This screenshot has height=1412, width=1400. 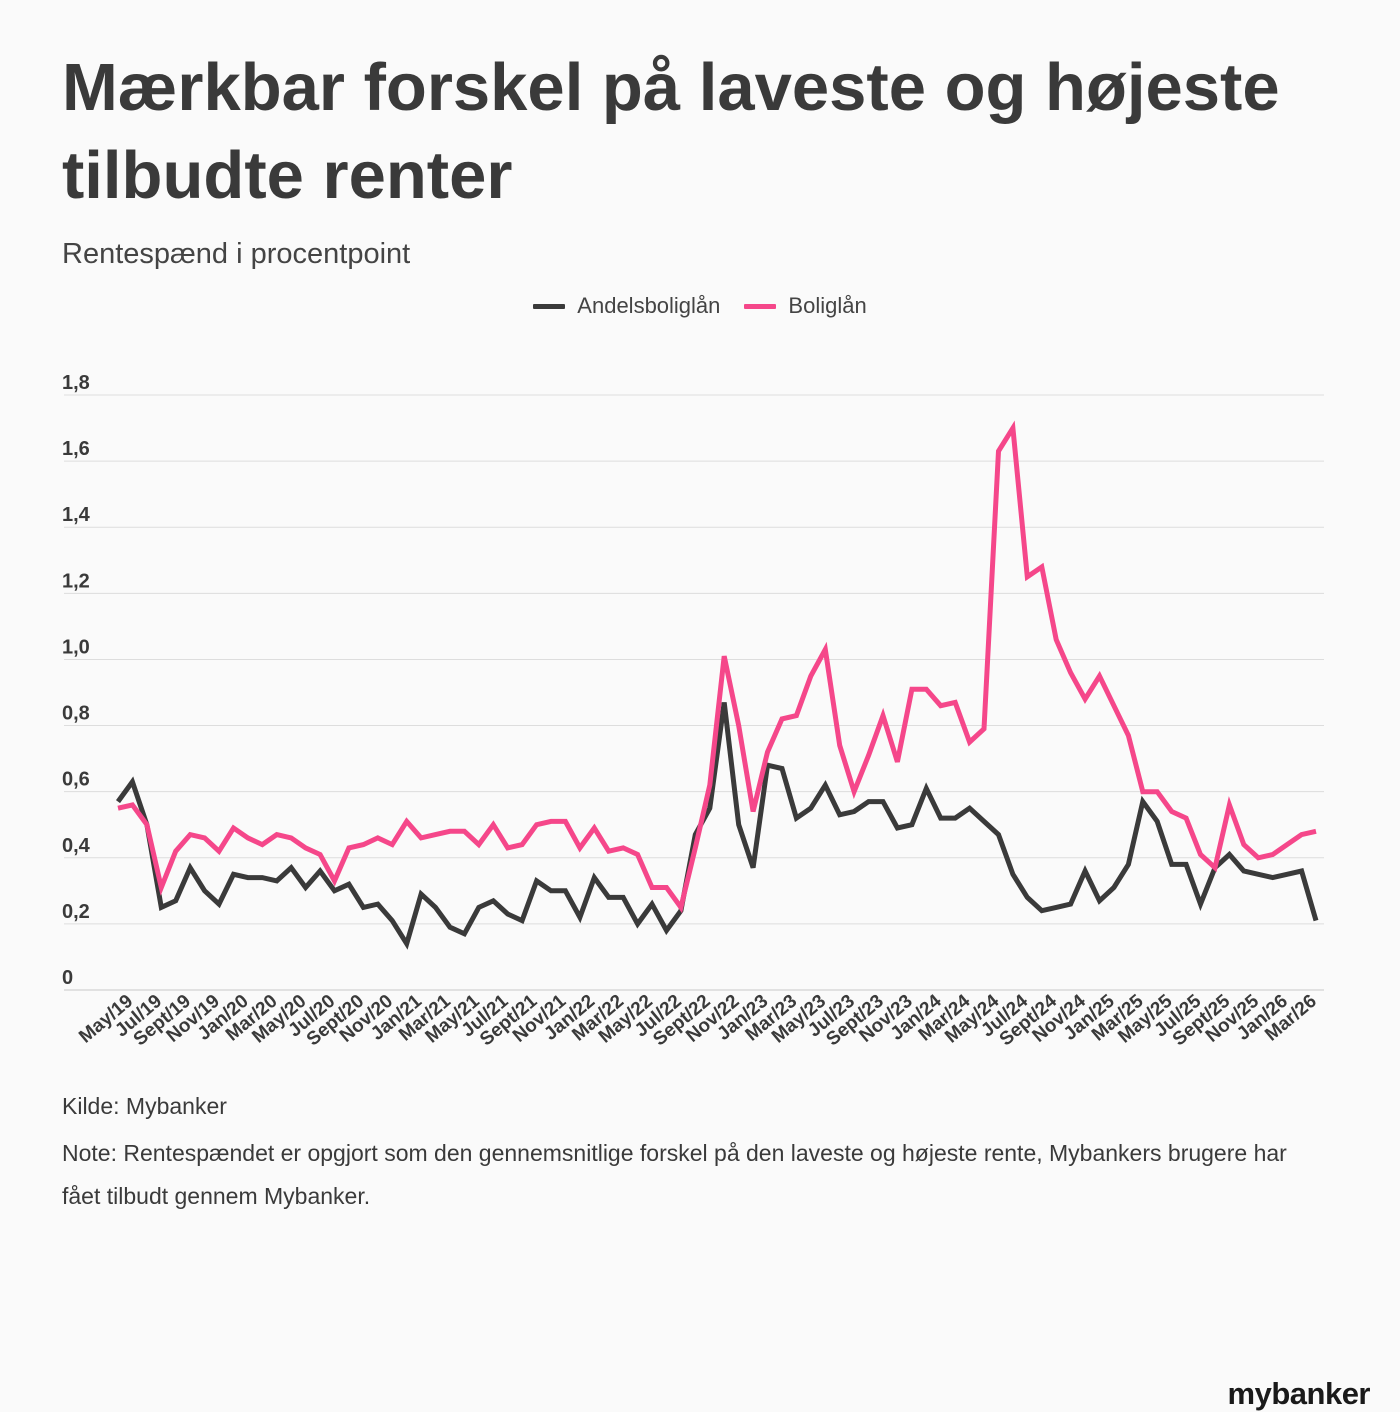 What do you see at coordinates (549, 306) in the screenshot?
I see `legend-swatch-andelsboliglan` at bounding box center [549, 306].